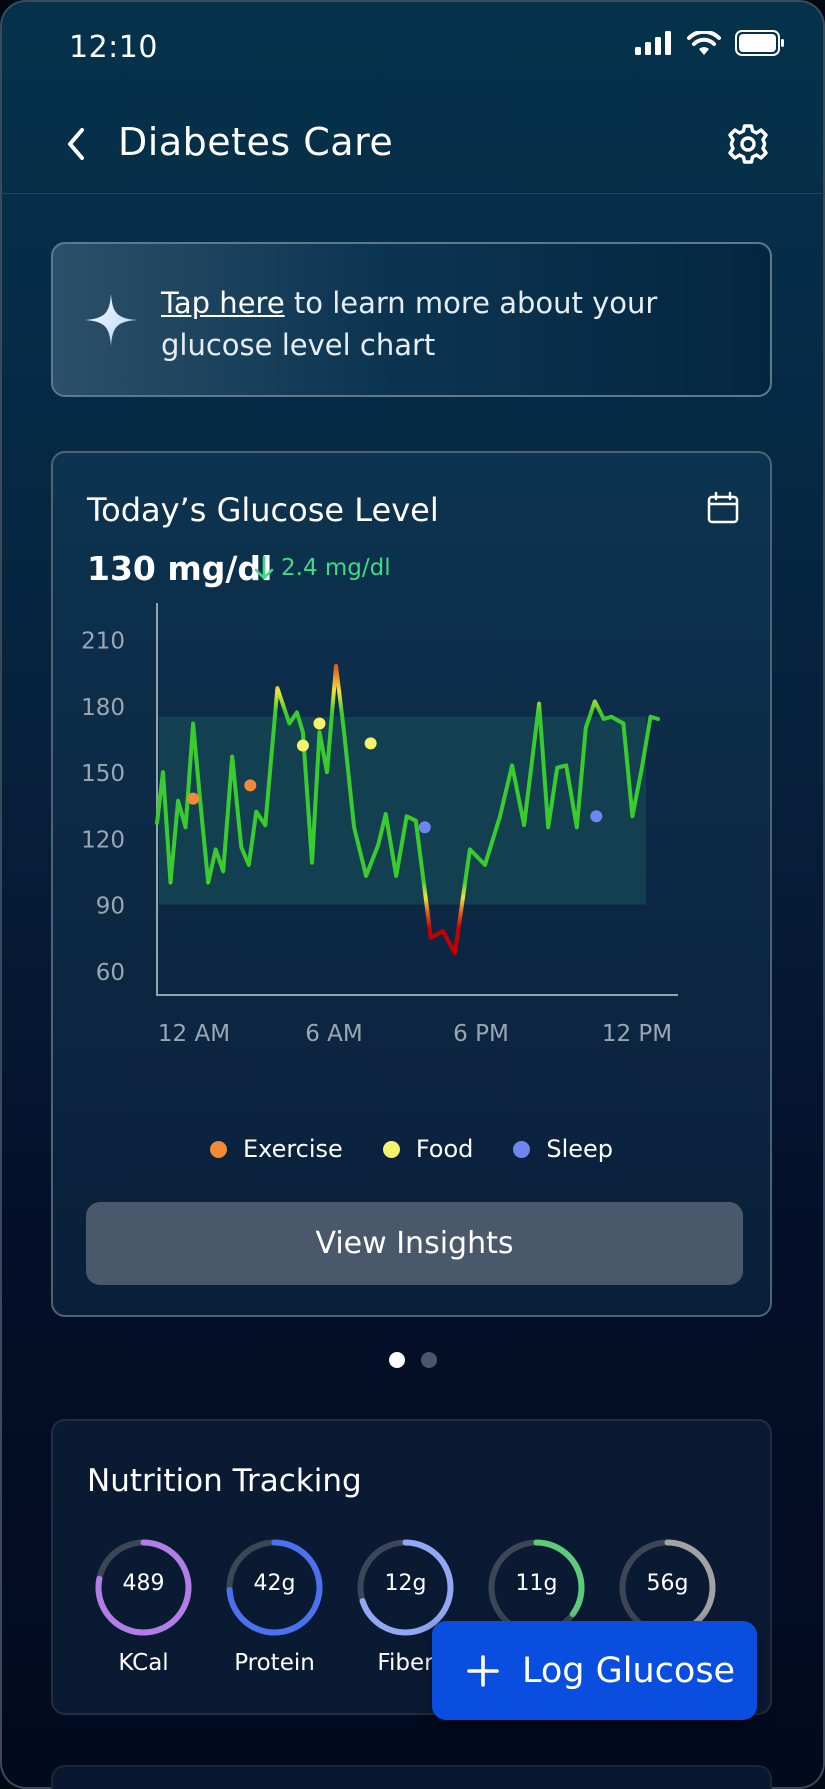 This screenshot has width=825, height=1789. What do you see at coordinates (412, 193) in the screenshot?
I see `header-divider` at bounding box center [412, 193].